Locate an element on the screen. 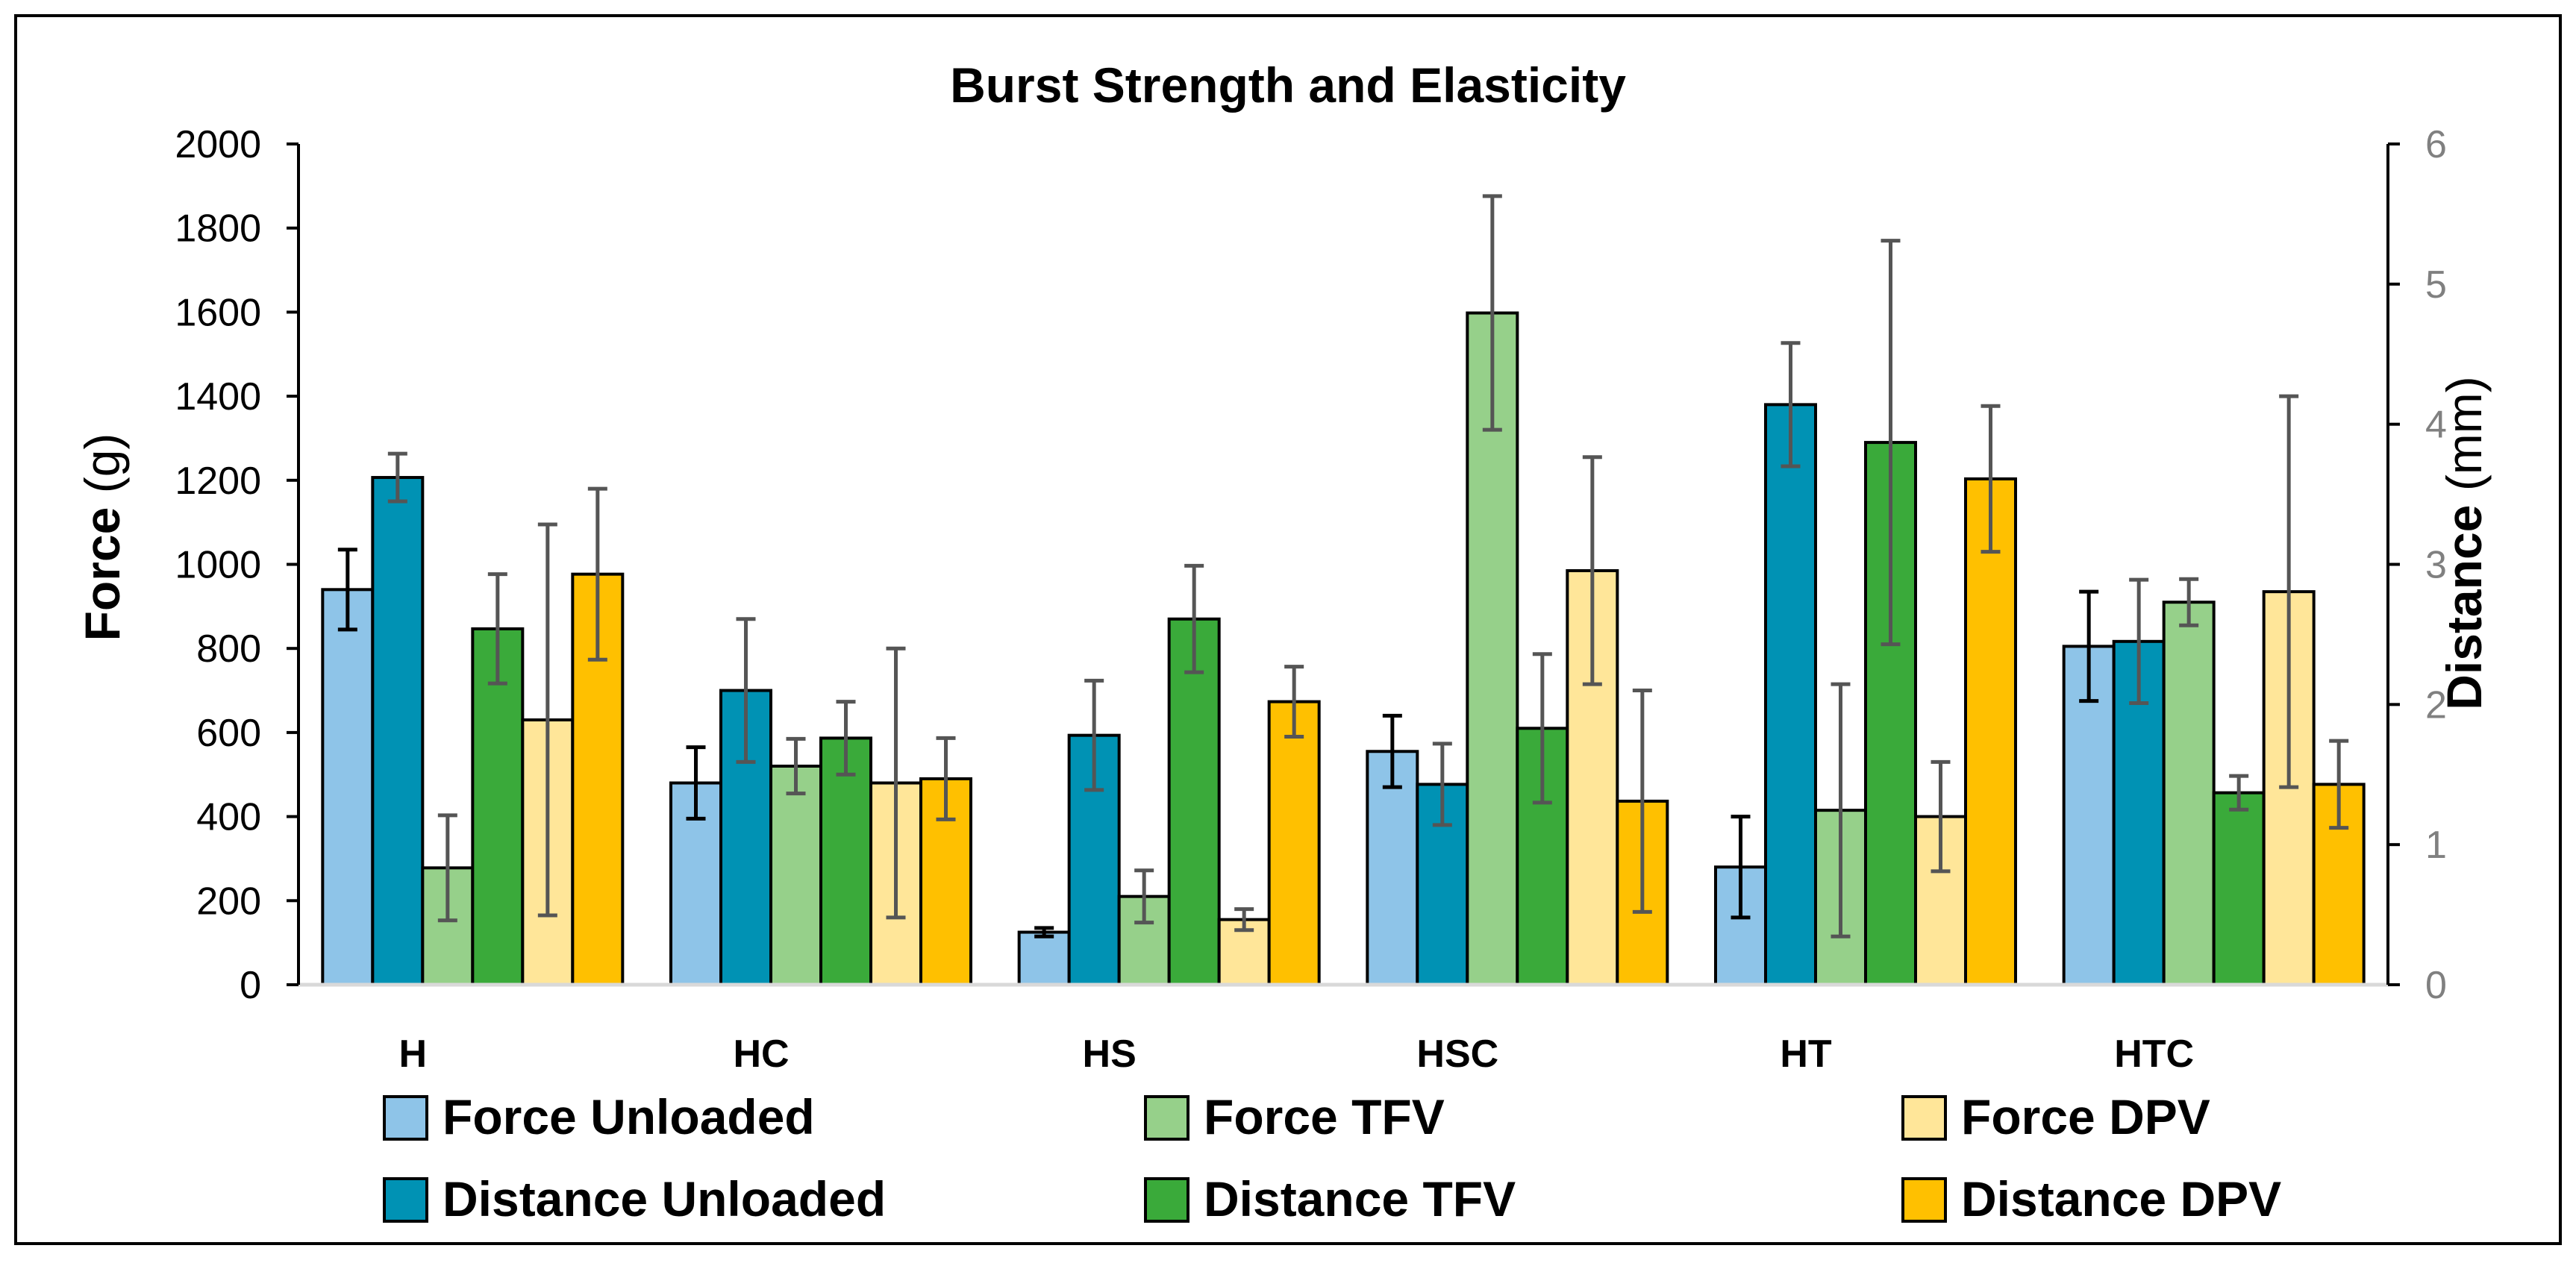 Image resolution: width=2576 pixels, height=1263 pixels. bar-force-unloaded-hs is located at coordinates (1044, 958).